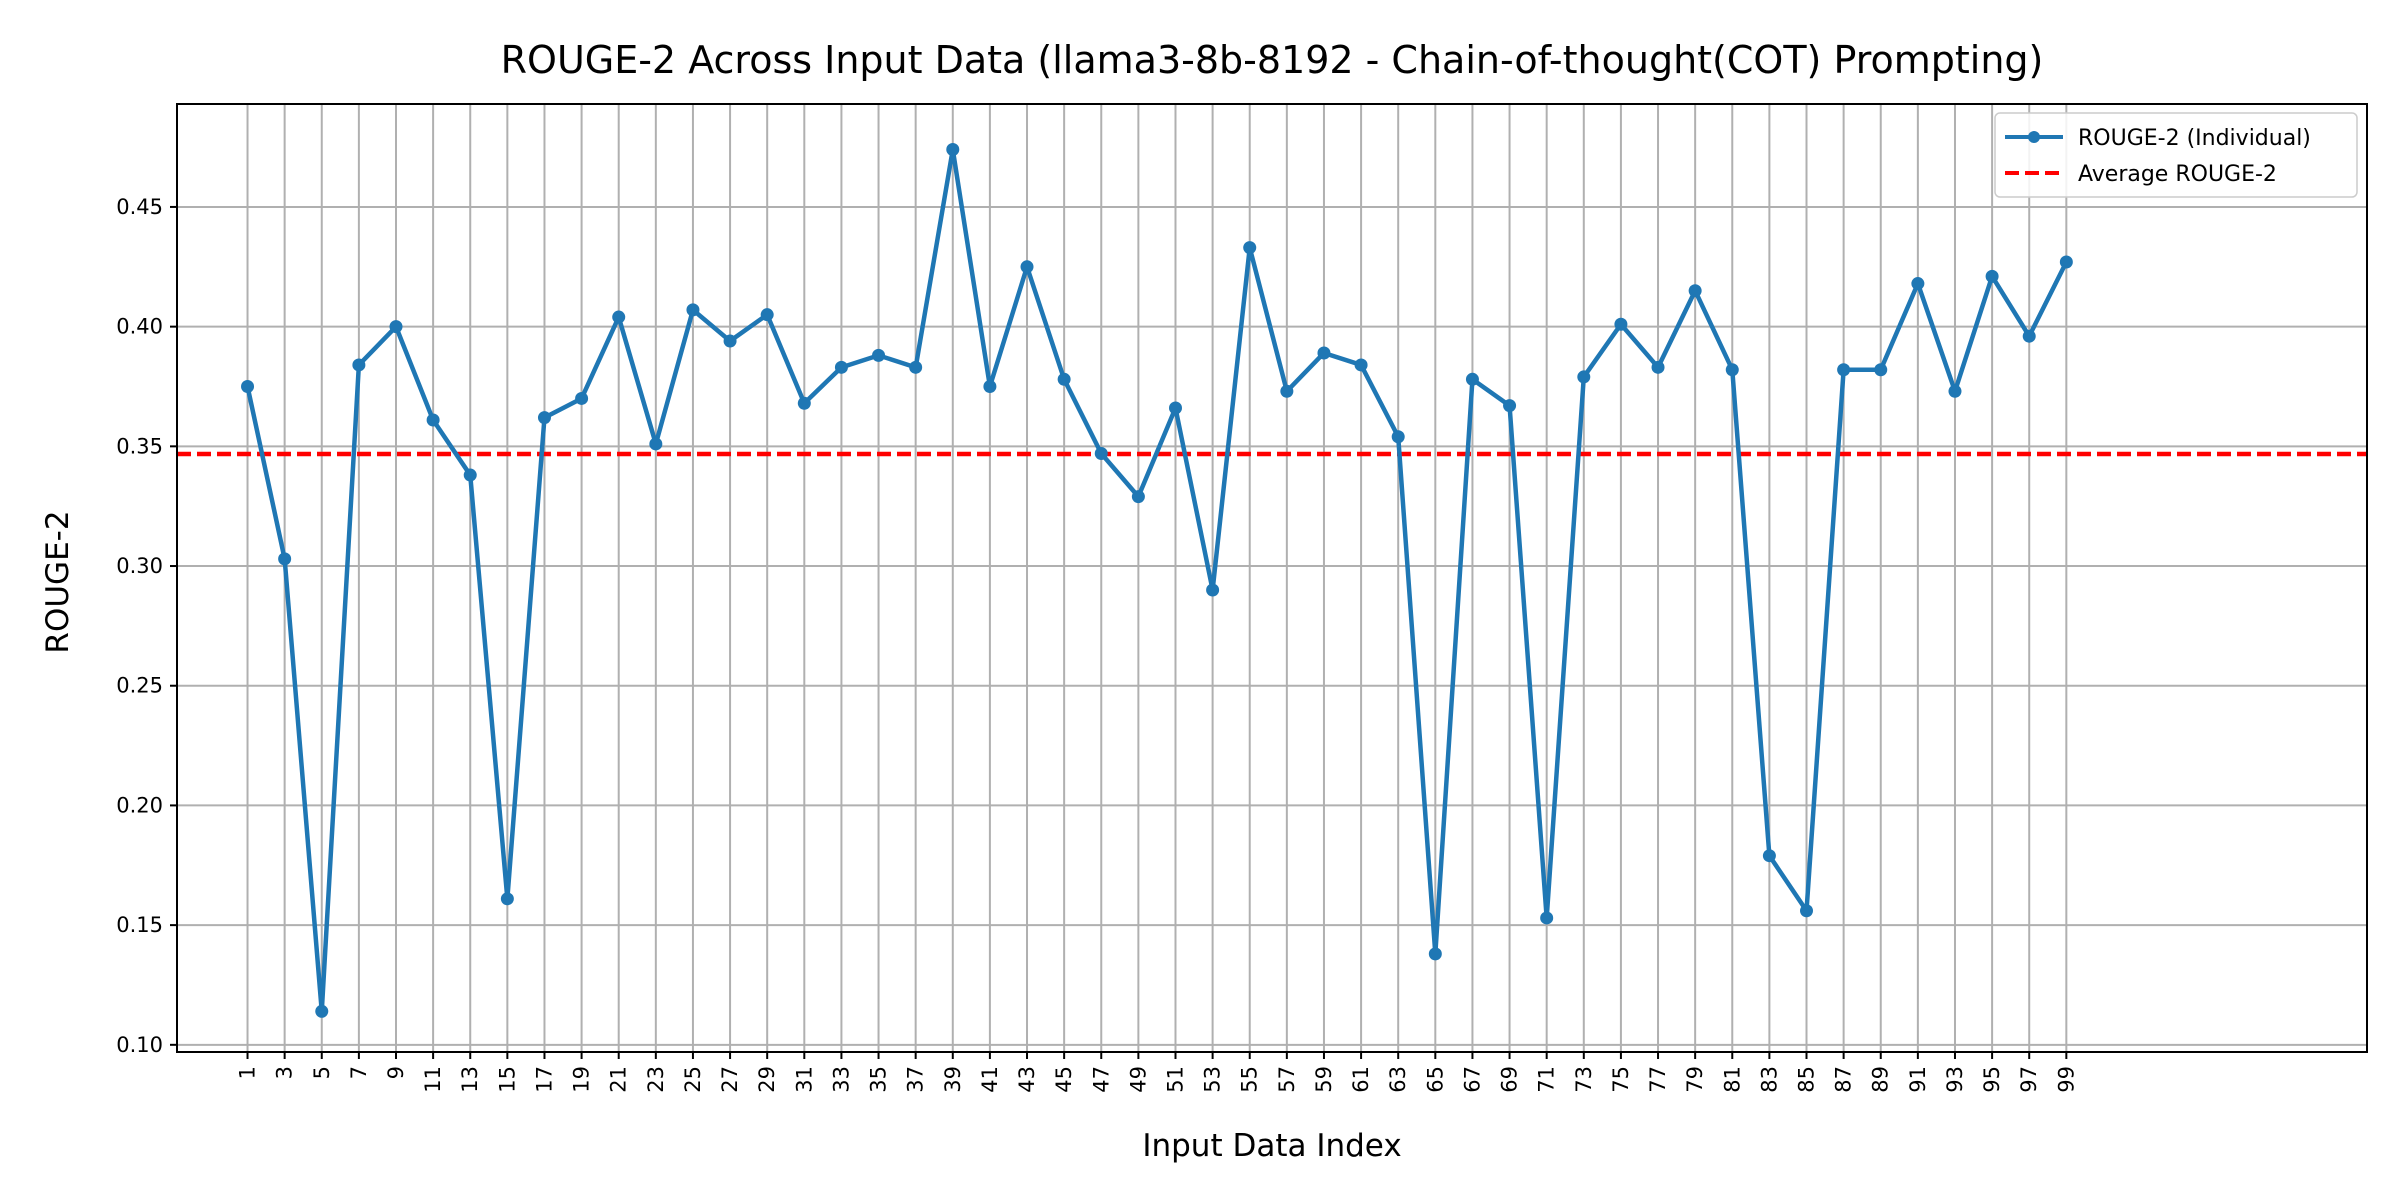 The image size is (2400, 1200). Describe the element at coordinates (139, 327) in the screenshot. I see `y-tick-label: 0.40` at that location.